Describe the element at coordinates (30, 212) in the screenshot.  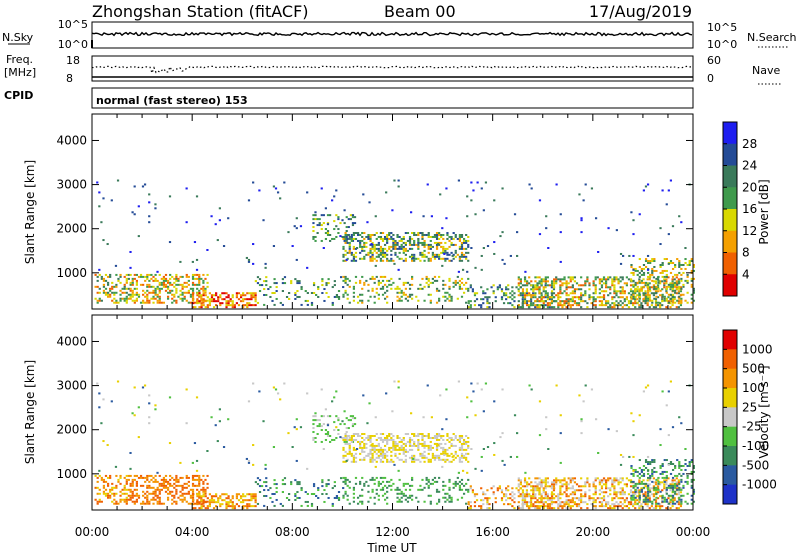
I see `power-ylabel: Slant Range [km]` at that location.